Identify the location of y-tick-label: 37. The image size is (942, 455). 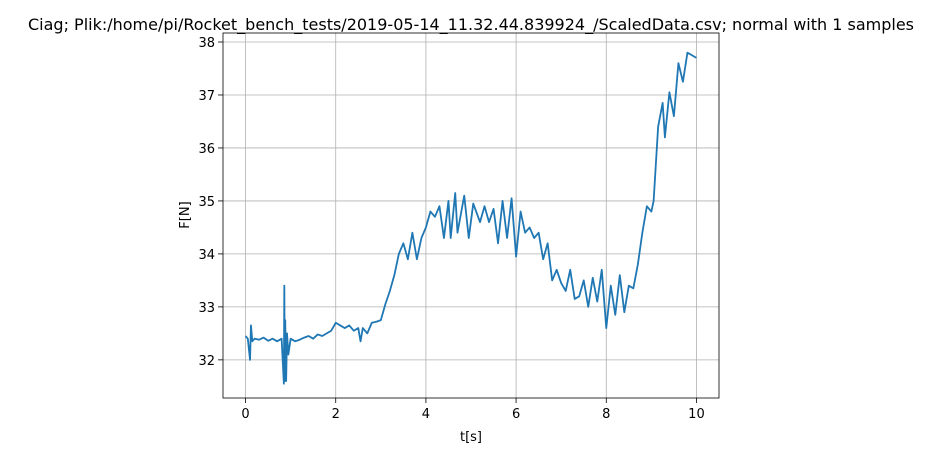
(206, 96).